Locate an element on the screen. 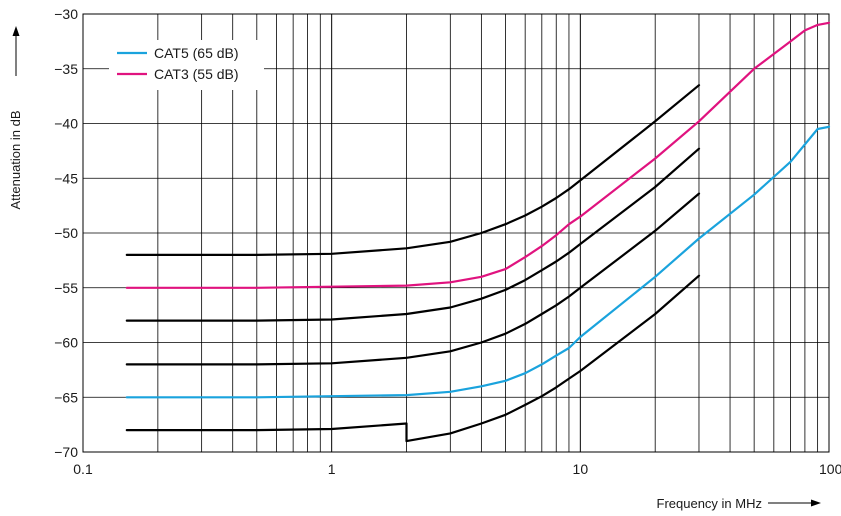  x-tick-label: 1 is located at coordinates (332, 469).